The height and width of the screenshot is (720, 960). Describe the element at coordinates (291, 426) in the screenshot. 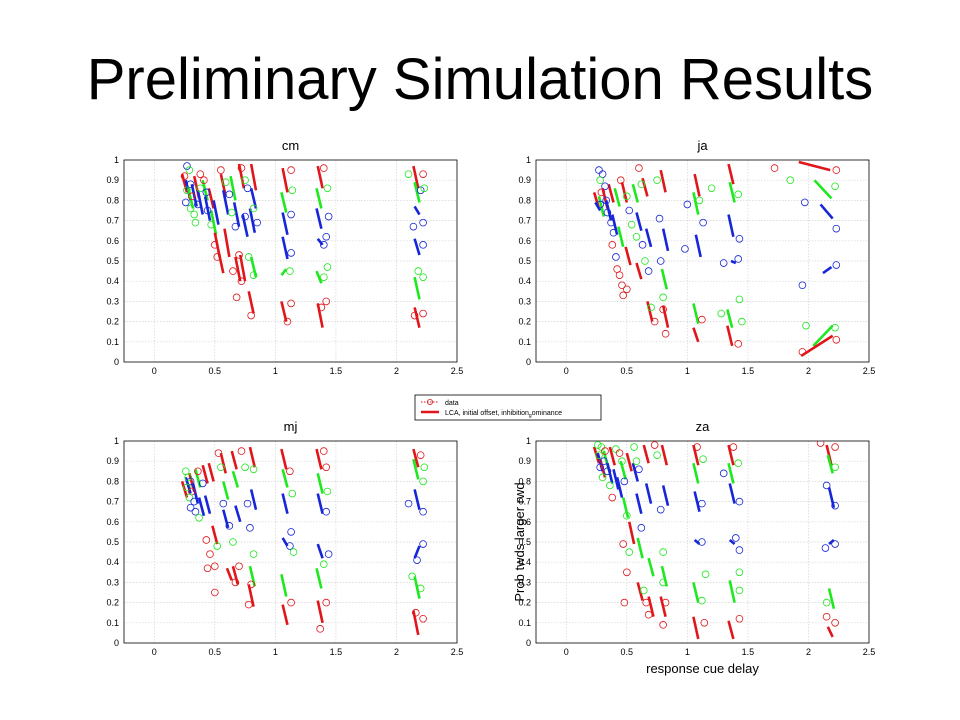

I see `panel-title: mj` at that location.